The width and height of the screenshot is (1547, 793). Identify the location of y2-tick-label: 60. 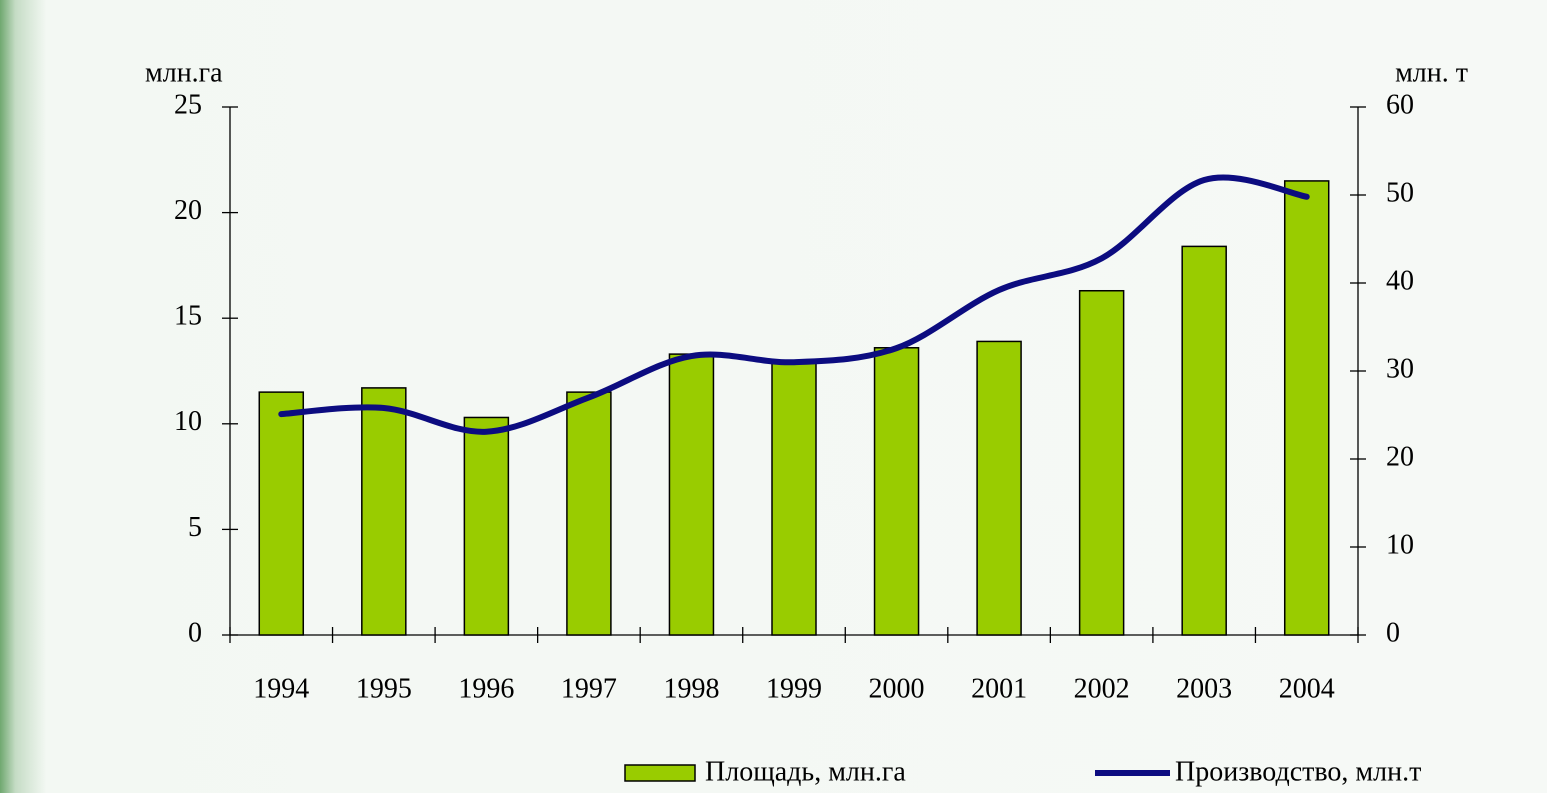
(1400, 104).